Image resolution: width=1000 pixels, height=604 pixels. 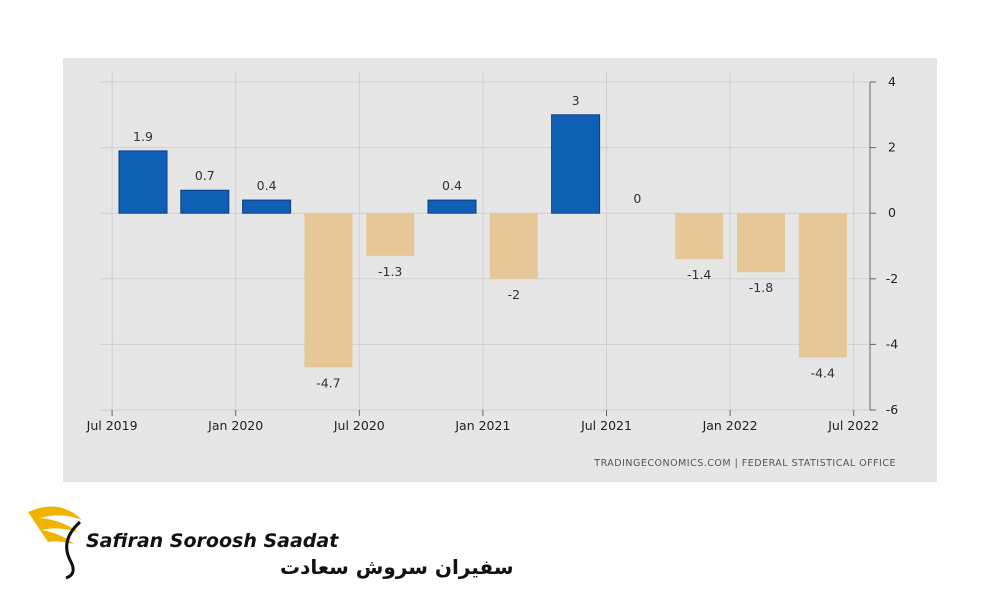 I want to click on logo: Safiran Soroosh Saadat سفیران سروش سعادت, so click(x=271, y=543).